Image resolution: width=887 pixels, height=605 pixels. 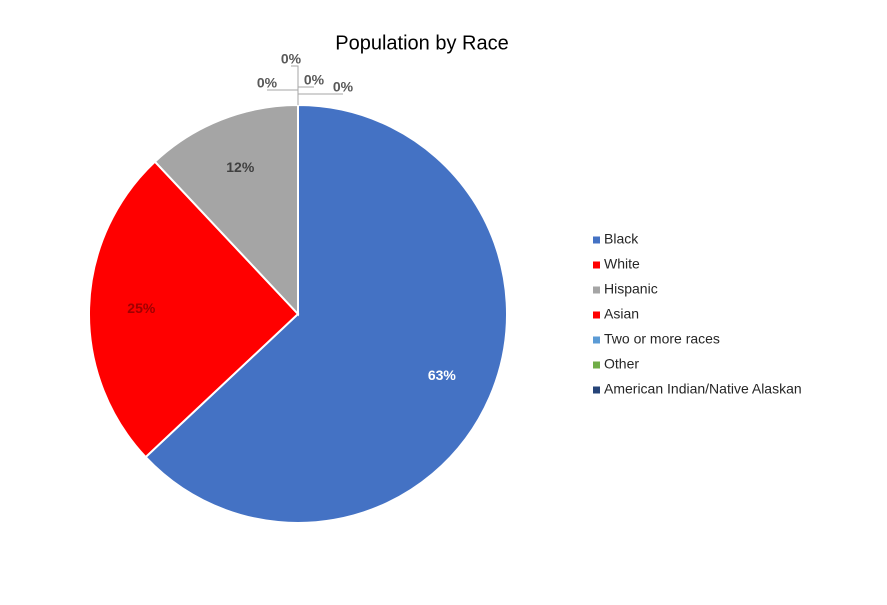 What do you see at coordinates (621, 364) in the screenshot?
I see `legend-label: Other` at bounding box center [621, 364].